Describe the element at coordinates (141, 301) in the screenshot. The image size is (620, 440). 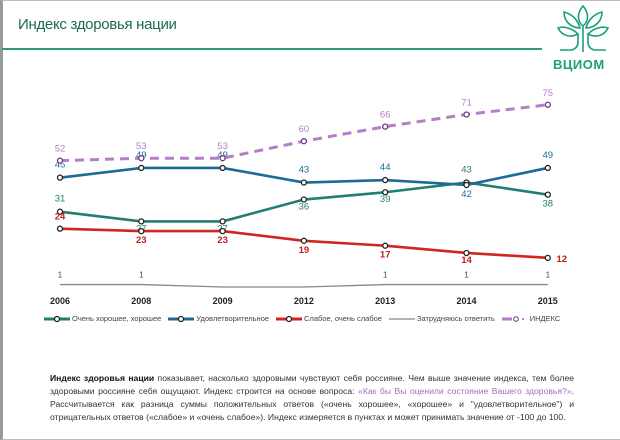
I see `x-tick-label: 2008` at that location.